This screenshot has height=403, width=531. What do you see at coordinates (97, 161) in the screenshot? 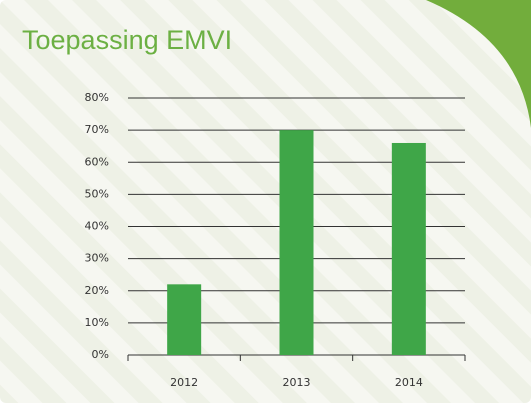
I see `y-tick-label: 60%` at bounding box center [97, 161].